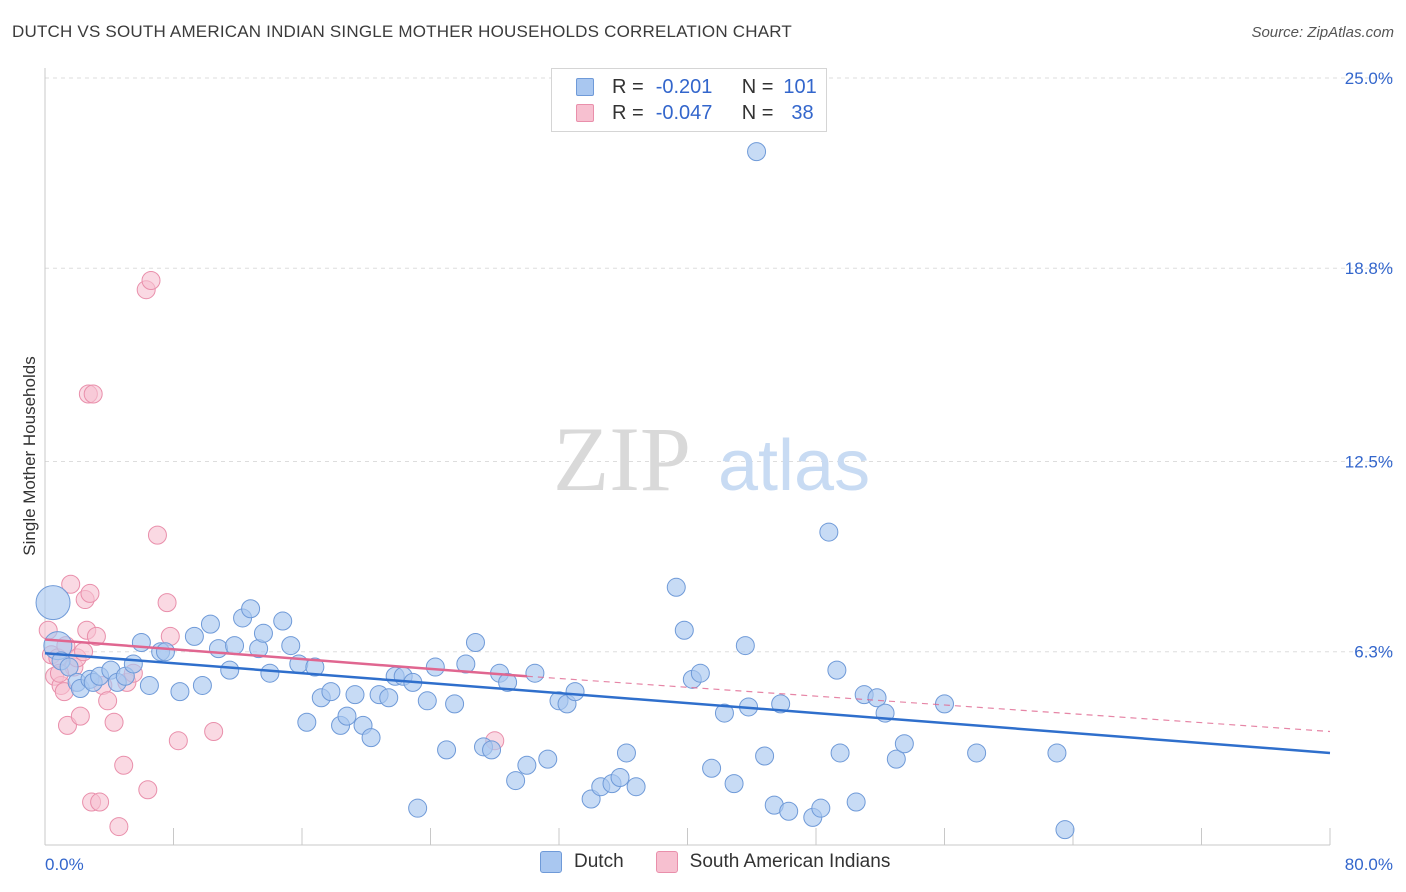  What do you see at coordinates (585, 87) in the screenshot?
I see `dutch-swatch` at bounding box center [585, 87].